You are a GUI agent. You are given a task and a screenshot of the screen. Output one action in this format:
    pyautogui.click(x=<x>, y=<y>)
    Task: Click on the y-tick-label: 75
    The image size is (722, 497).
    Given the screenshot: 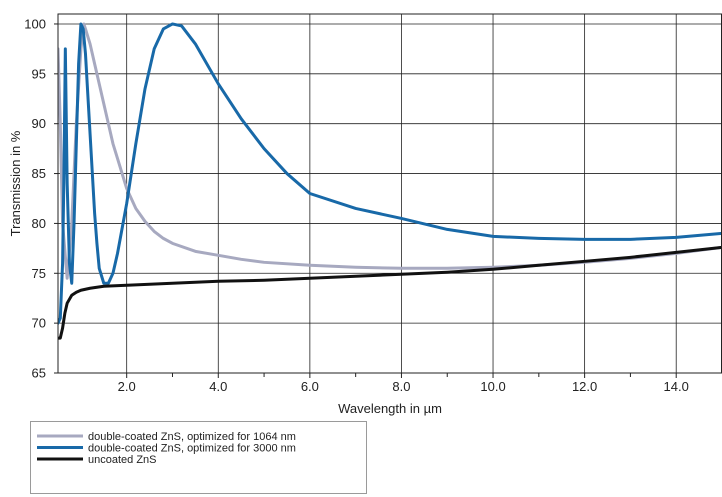 What is the action you would take?
    pyautogui.click(x=39, y=273)
    